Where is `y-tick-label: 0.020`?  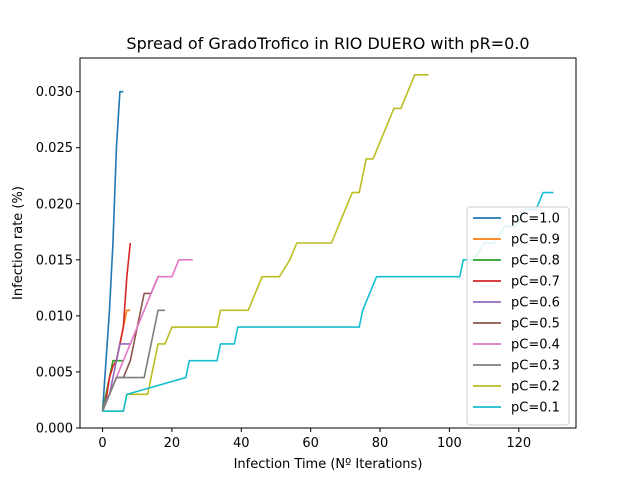 y-tick-label: 0.020 is located at coordinates (54, 204).